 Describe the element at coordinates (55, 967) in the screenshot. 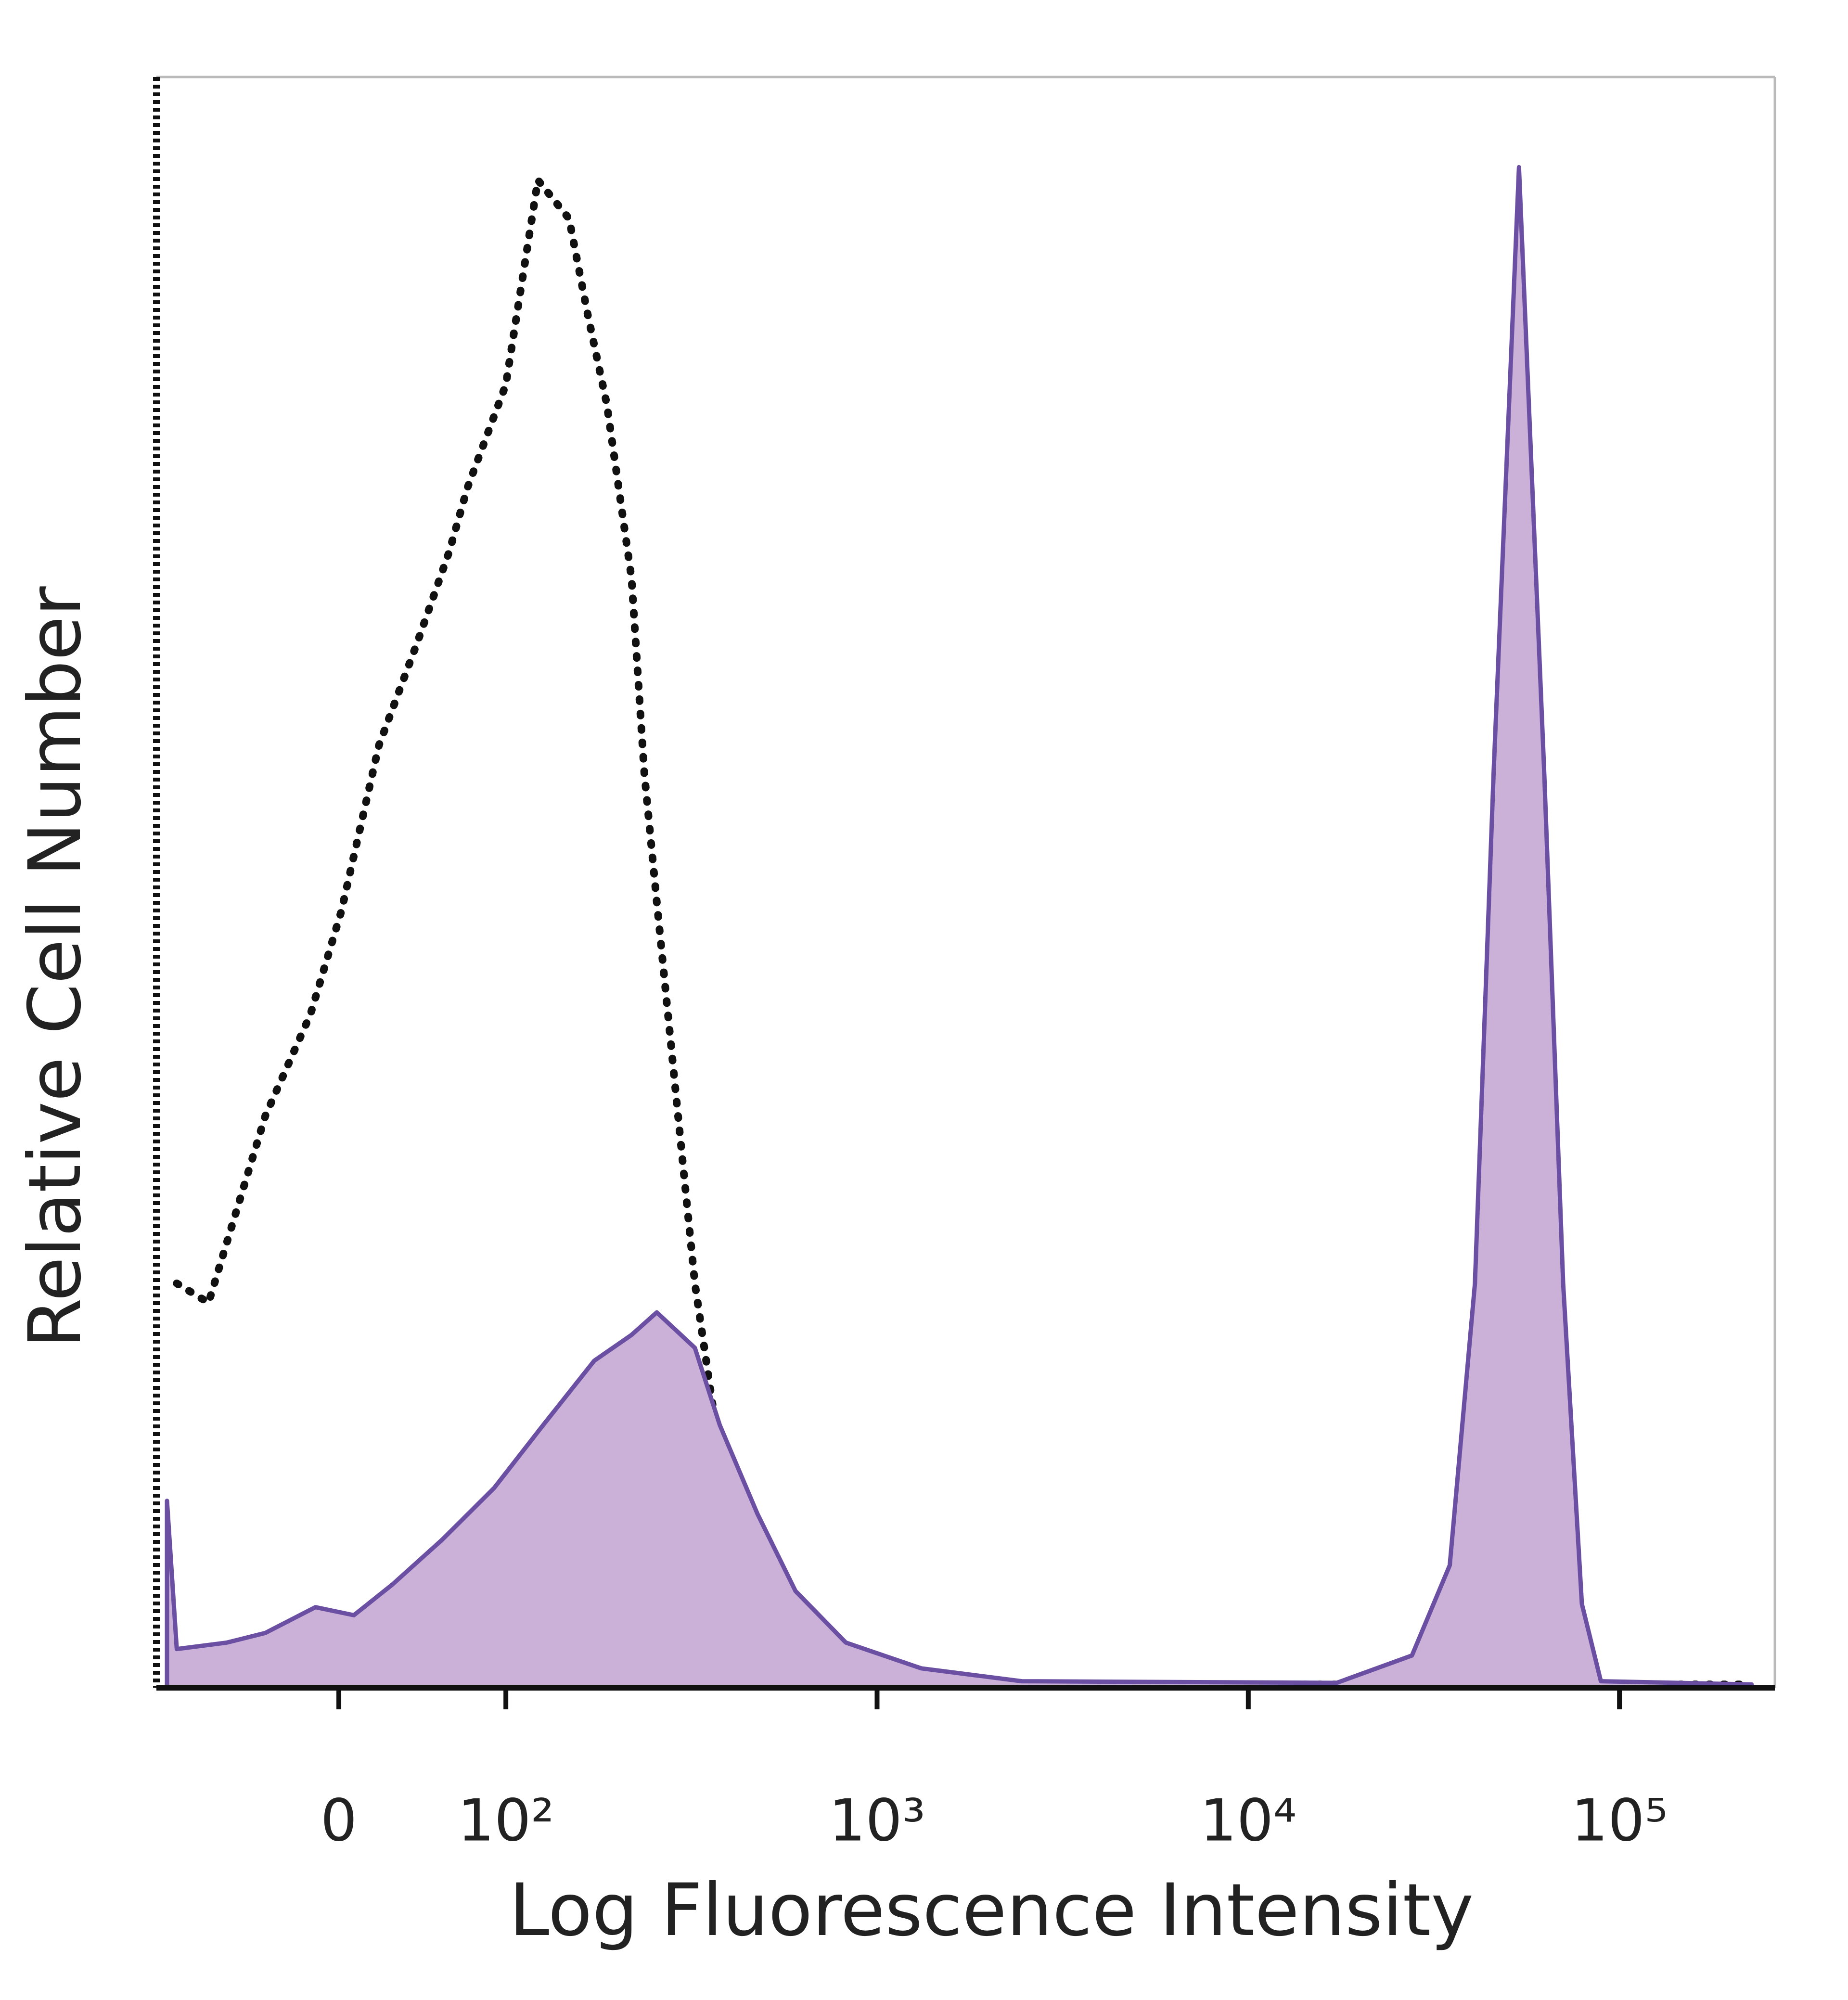

I see `y-axis-label: Relative Cell Number` at that location.